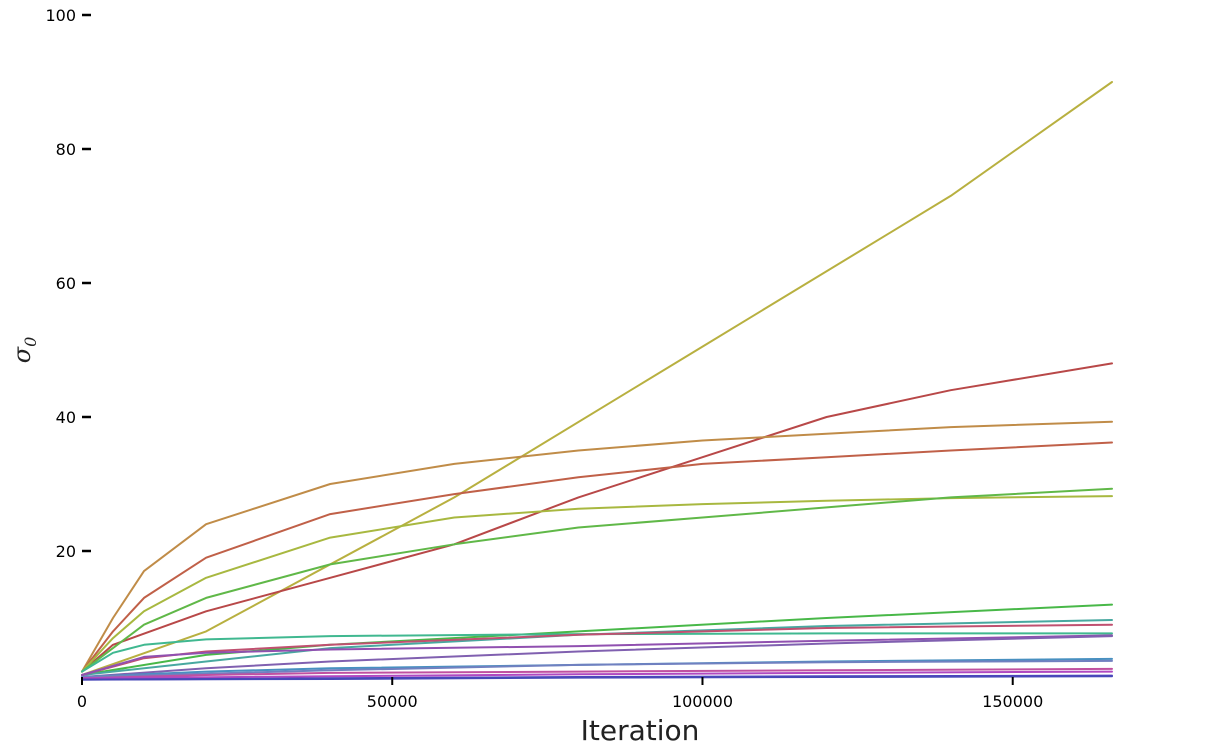  I want to click on y-tick-label-4: 80, so click(66, 149).